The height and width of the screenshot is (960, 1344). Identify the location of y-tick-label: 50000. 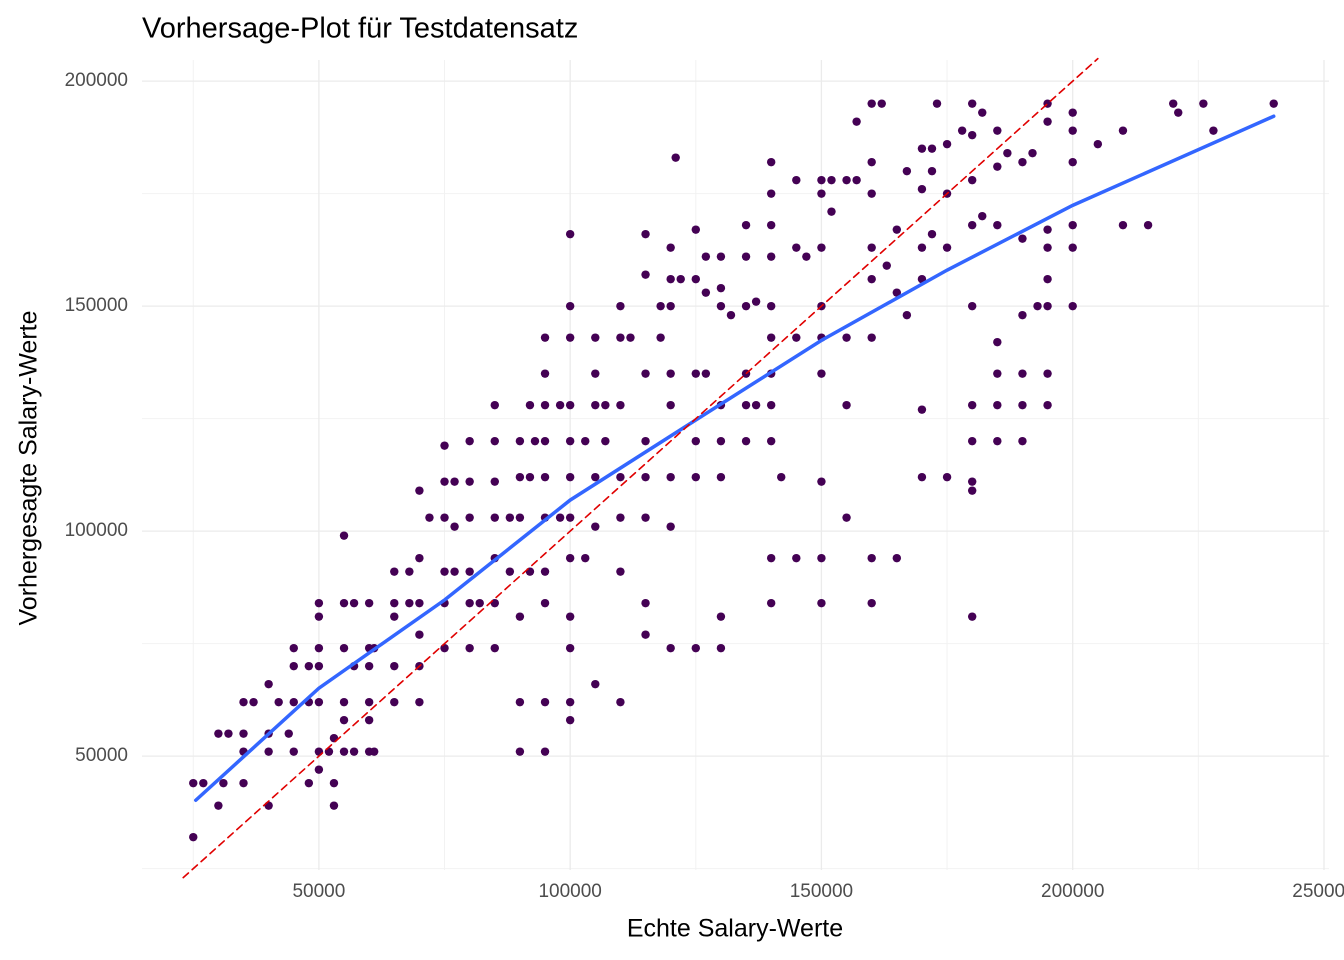
(101, 755).